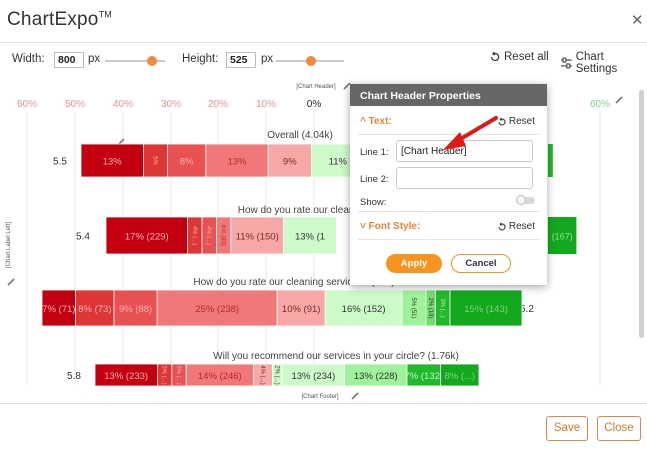  What do you see at coordinates (135, 61) in the screenshot?
I see `width-slider` at bounding box center [135, 61].